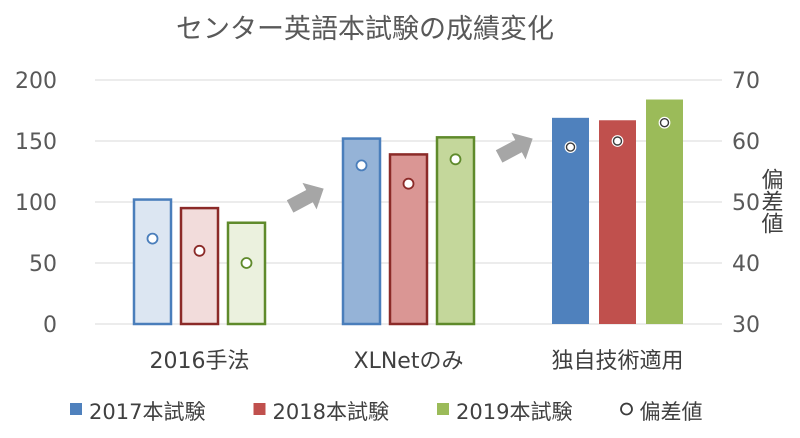 The width and height of the screenshot is (800, 438). I want to click on arrows, so click(409, 172).